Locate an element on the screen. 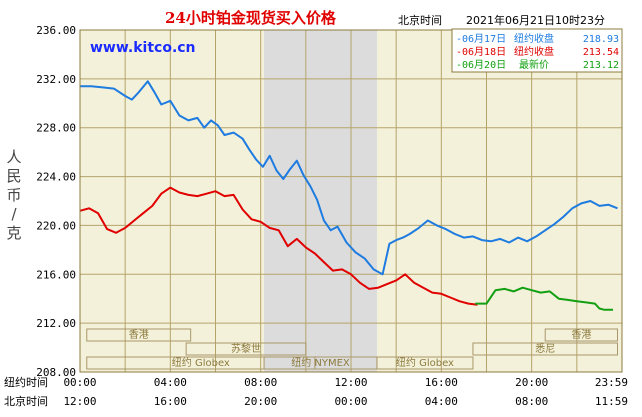  y-tick-label: 224.00 is located at coordinates (56, 177).